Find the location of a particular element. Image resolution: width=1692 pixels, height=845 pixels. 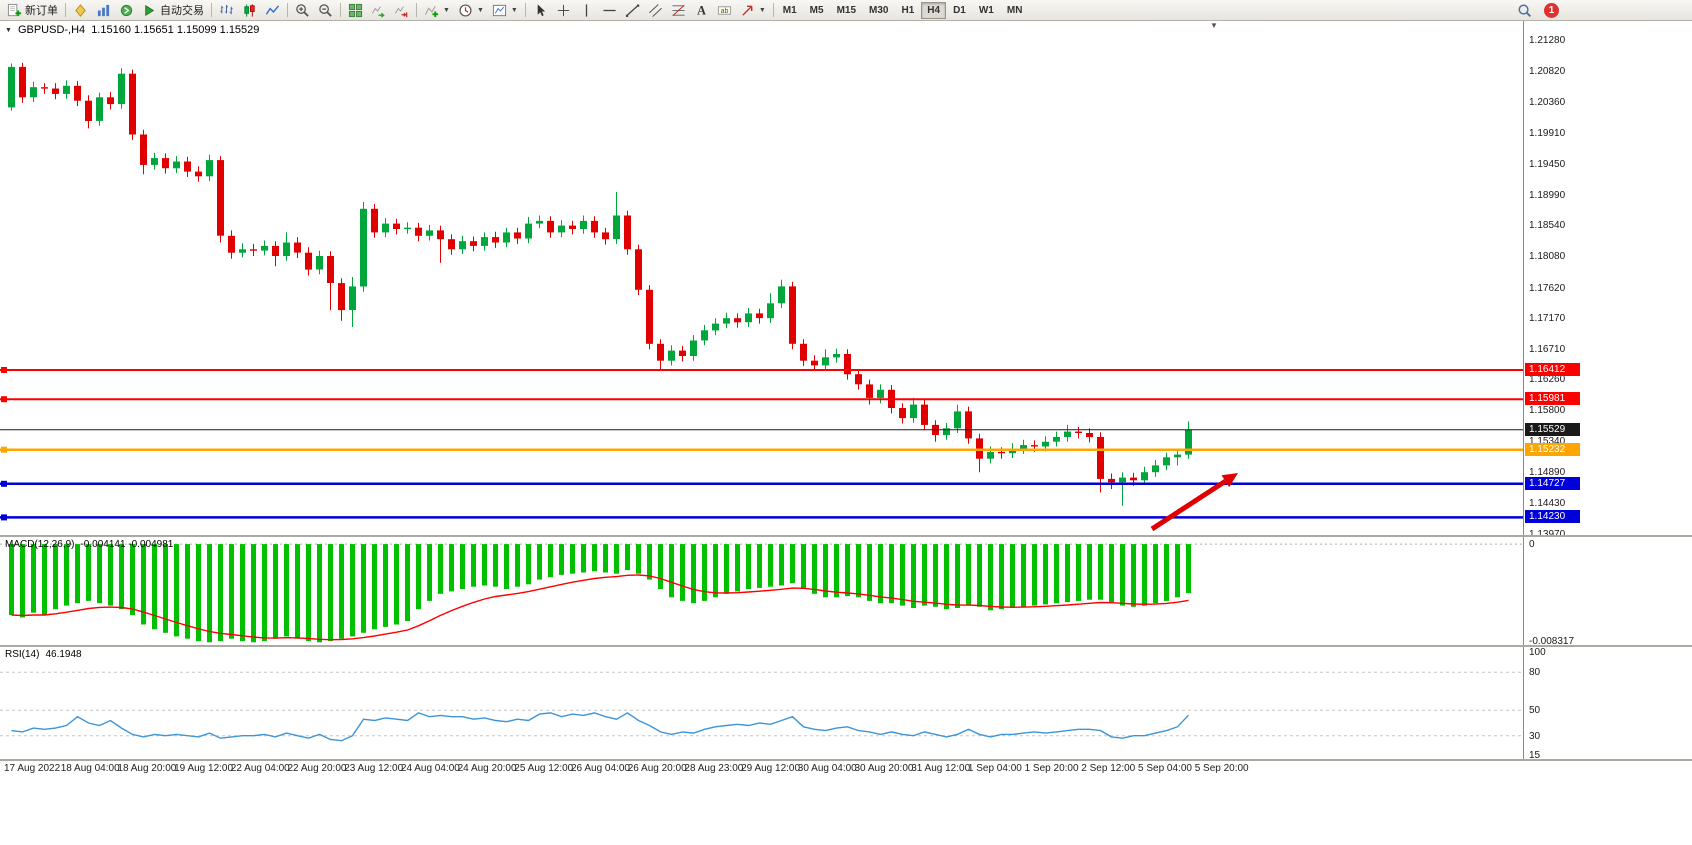

fibonacci-icon is located at coordinates (678, 10).